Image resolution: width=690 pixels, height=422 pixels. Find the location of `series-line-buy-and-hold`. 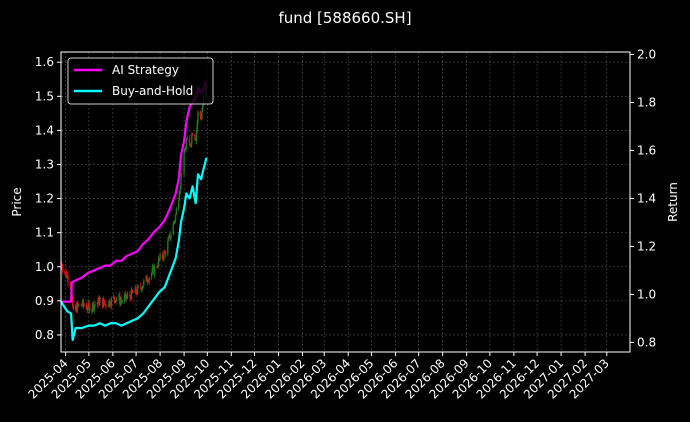

series-line-buy-and-hold is located at coordinates (134, 249).